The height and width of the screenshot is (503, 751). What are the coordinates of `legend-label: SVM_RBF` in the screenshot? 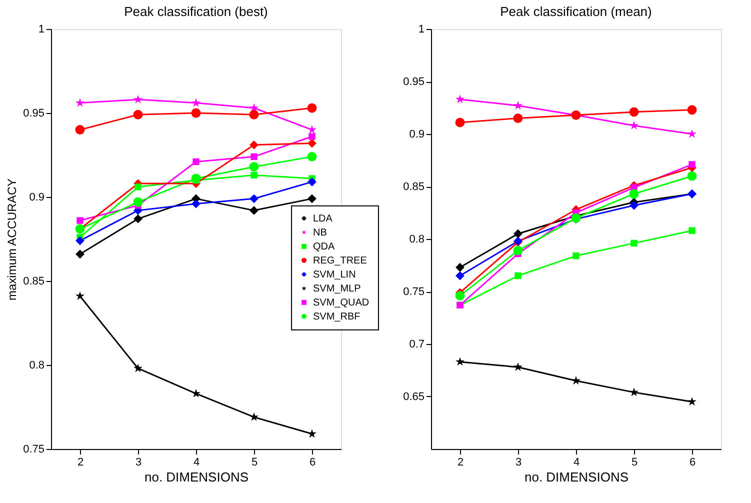 It's located at (336, 316).